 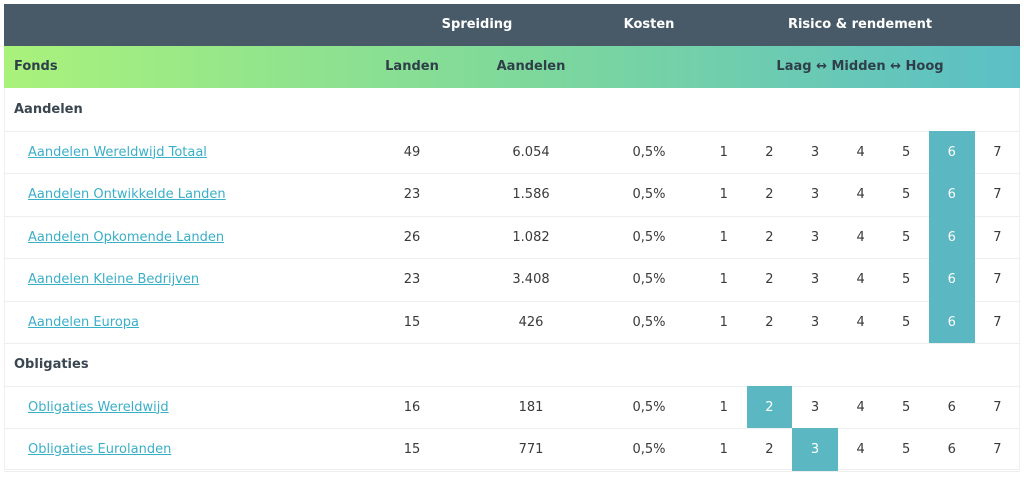 What do you see at coordinates (860, 66) in the screenshot?
I see `header-scale: Laag ↔ Midden ↔ Hoog` at bounding box center [860, 66].